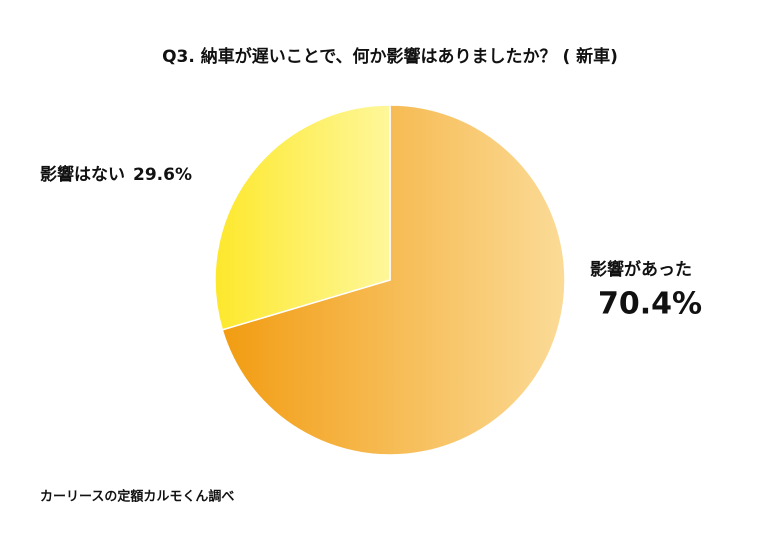  I want to click on slice-value-label: 29.6%, so click(162, 175).